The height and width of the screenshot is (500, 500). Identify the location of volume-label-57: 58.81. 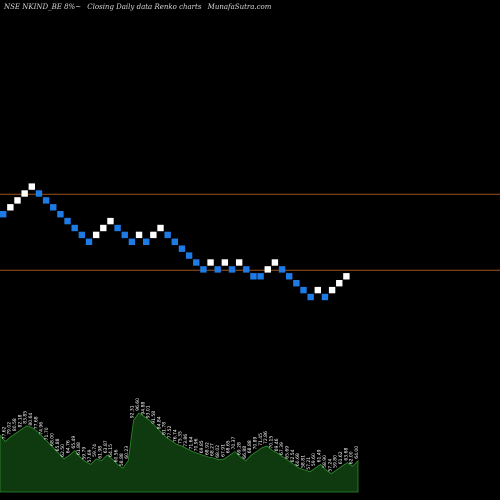
(304, 461).